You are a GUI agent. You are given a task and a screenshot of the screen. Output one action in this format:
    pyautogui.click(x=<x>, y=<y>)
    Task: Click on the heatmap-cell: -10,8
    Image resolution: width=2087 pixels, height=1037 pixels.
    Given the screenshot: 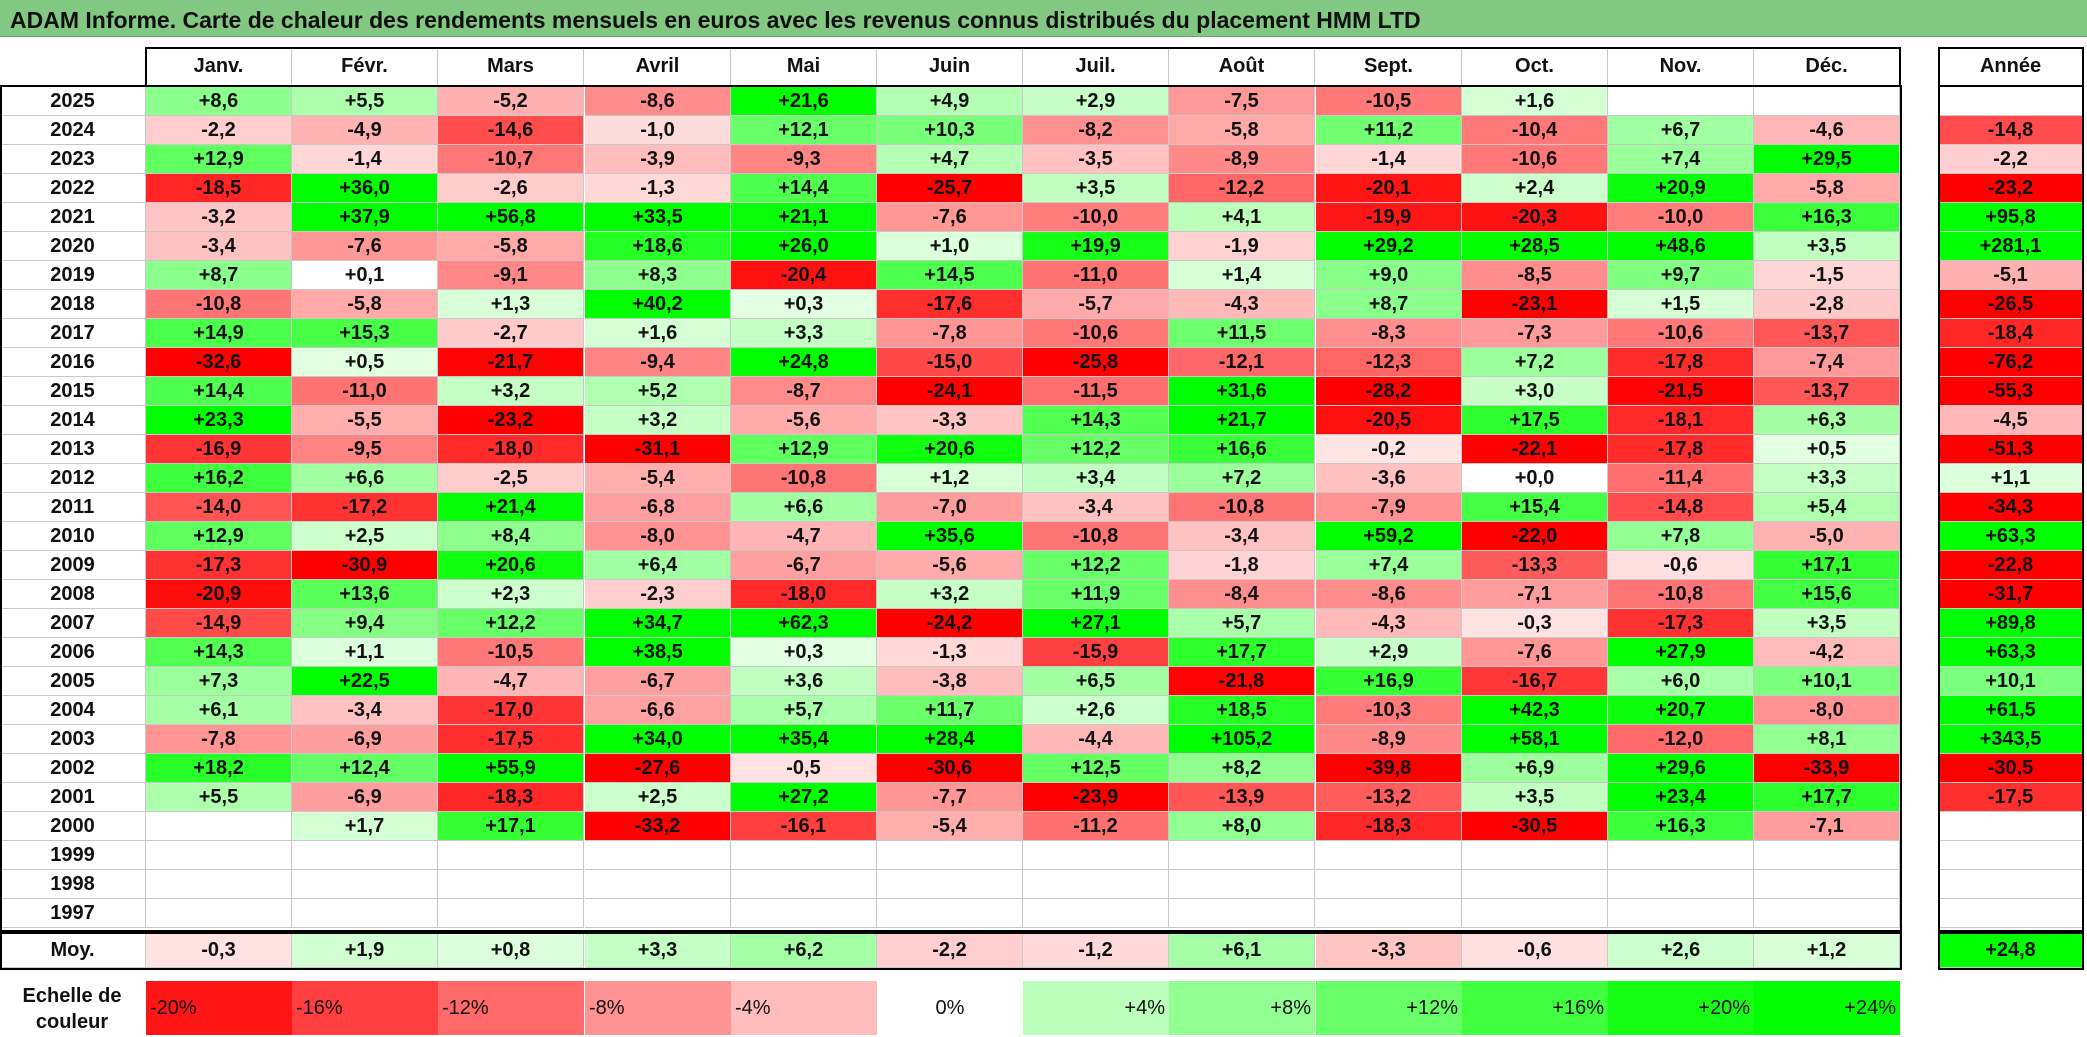 What is the action you would take?
    pyautogui.click(x=219, y=304)
    